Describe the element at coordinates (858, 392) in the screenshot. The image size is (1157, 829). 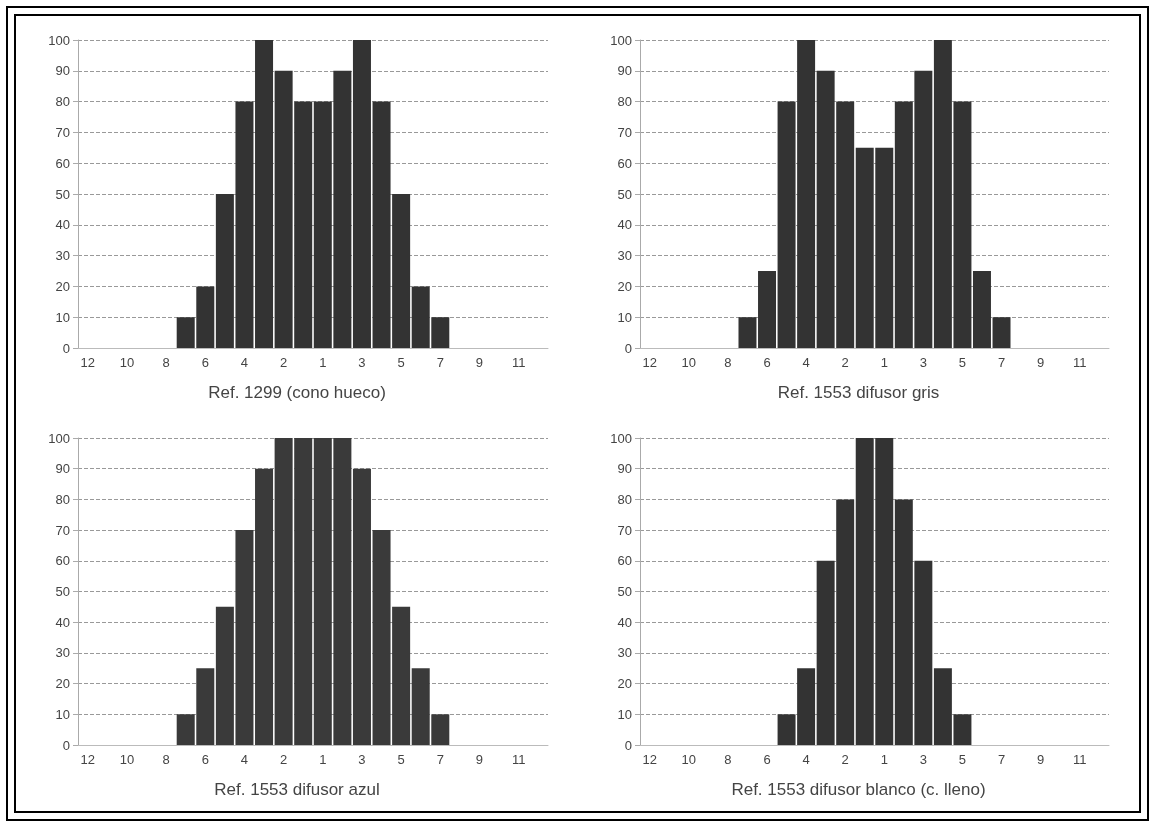
I see `text: Ref. 1553 difusor gris` at that location.